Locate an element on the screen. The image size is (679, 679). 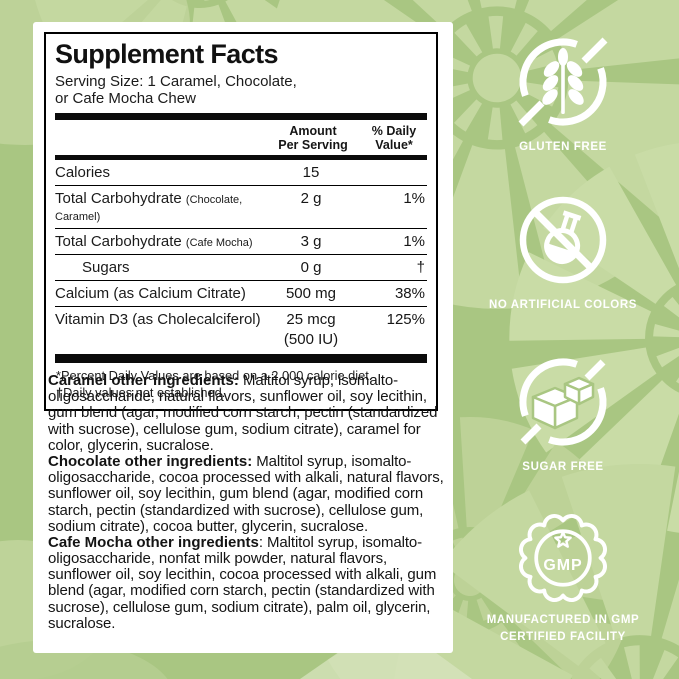
table-row-calcium: Calcium (as Calcium Citrate) 500 mg 38% is located at coordinates (241, 293).